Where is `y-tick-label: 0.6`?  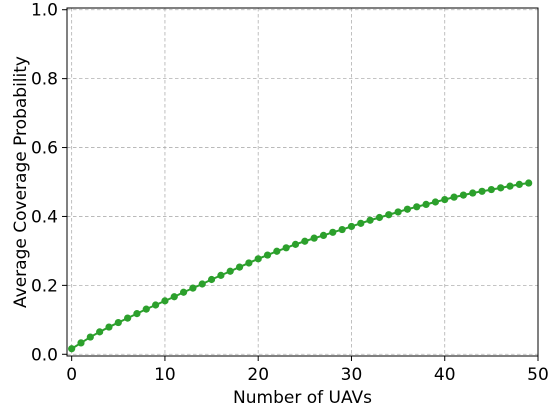
y-tick-label: 0.6 is located at coordinates (44, 149).